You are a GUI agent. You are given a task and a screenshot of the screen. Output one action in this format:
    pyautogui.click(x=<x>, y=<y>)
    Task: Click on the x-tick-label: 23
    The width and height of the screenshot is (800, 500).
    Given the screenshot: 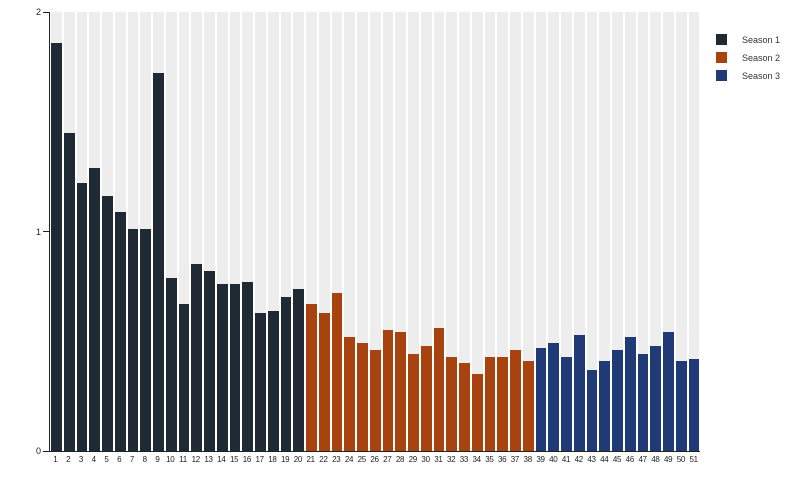 What is the action you would take?
    pyautogui.click(x=336, y=459)
    